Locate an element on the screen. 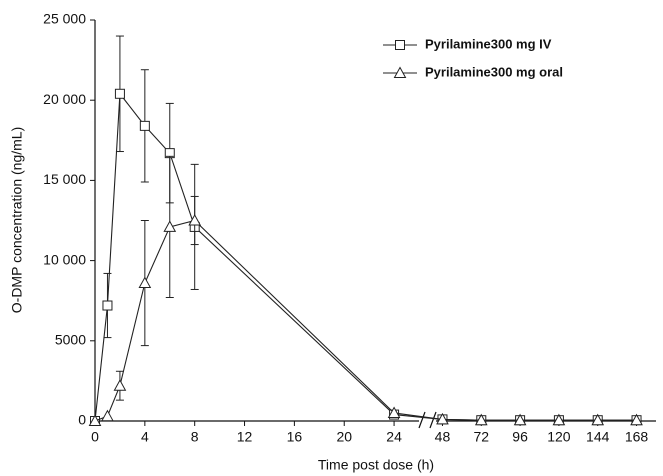 This screenshot has height=476, width=663. y-axis-label: O-DMP concentration (ng/mL) is located at coordinates (17, 220).